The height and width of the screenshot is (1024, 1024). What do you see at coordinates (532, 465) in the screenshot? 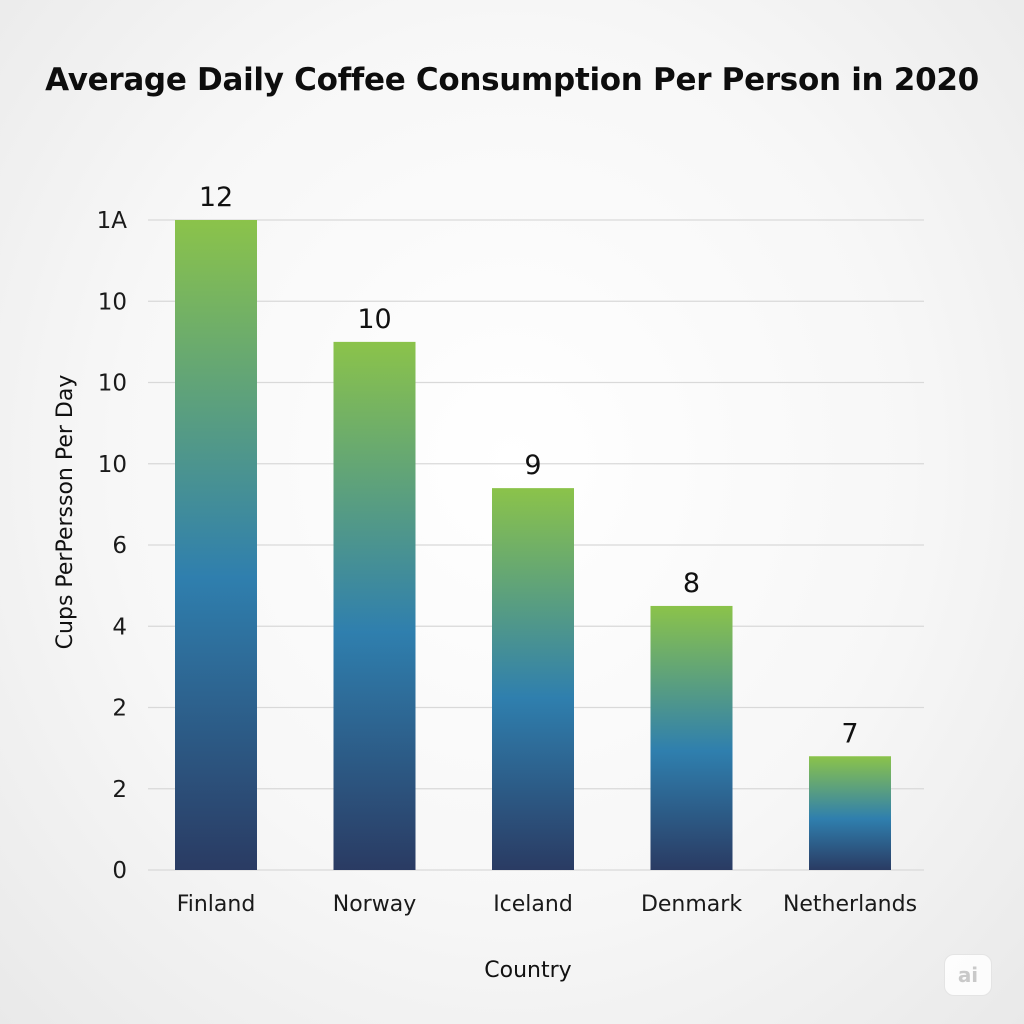
I see `value-label-iceland: 9` at bounding box center [532, 465].